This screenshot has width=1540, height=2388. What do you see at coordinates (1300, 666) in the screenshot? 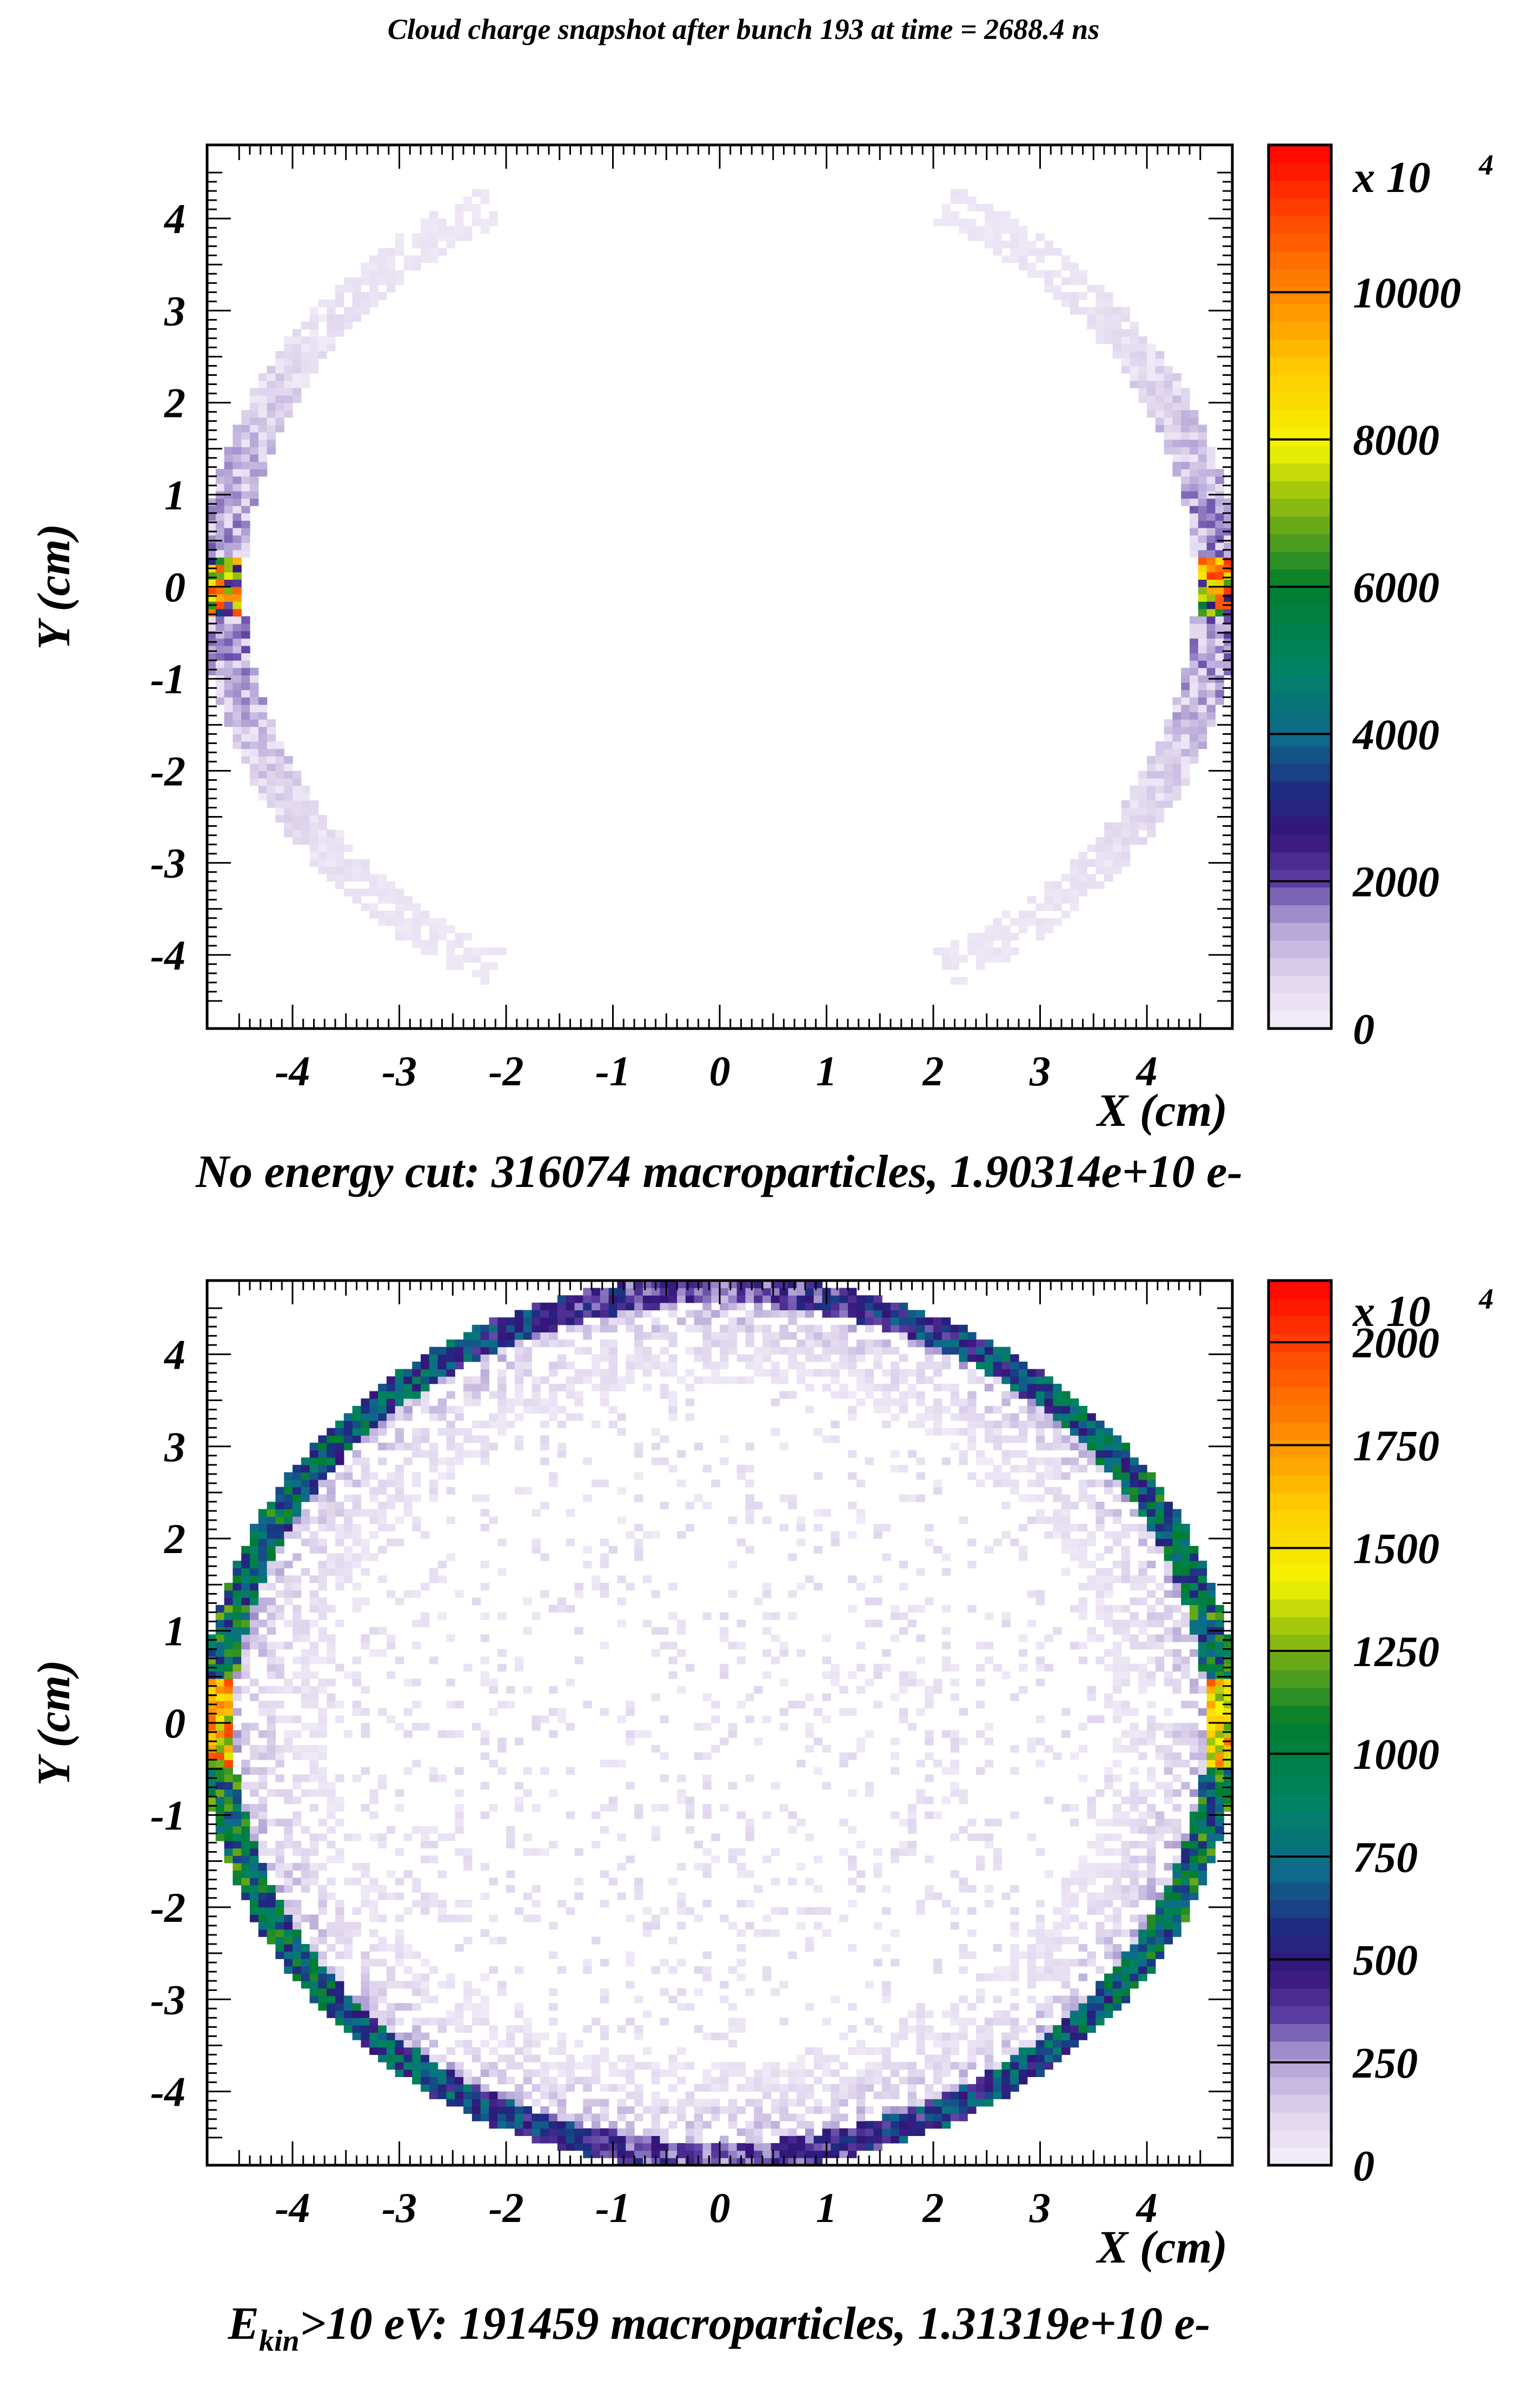
I see `colorbar-band` at bounding box center [1300, 666].